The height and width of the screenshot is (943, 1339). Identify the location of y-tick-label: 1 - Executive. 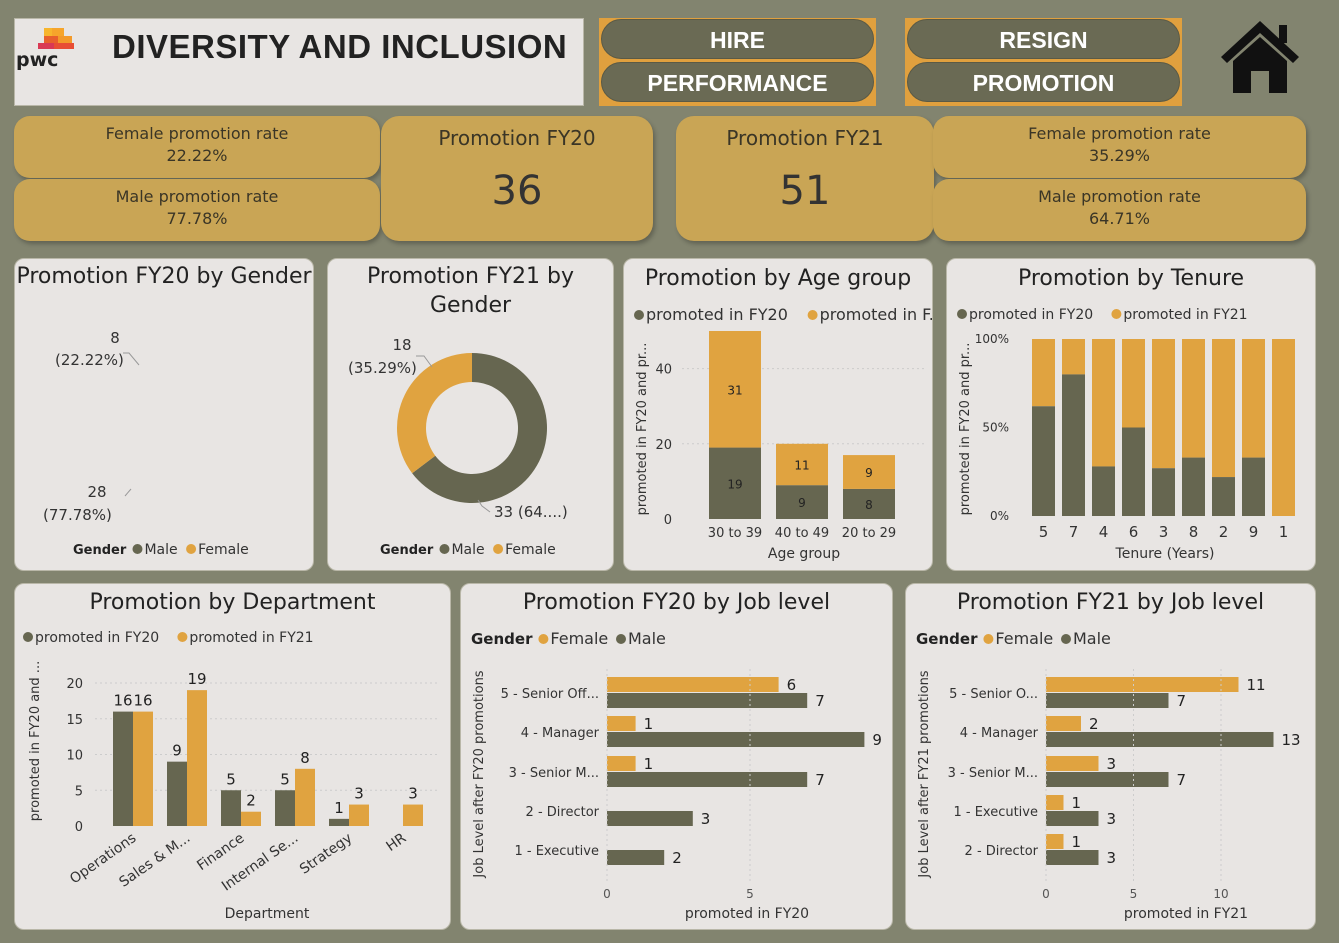
(556, 851).